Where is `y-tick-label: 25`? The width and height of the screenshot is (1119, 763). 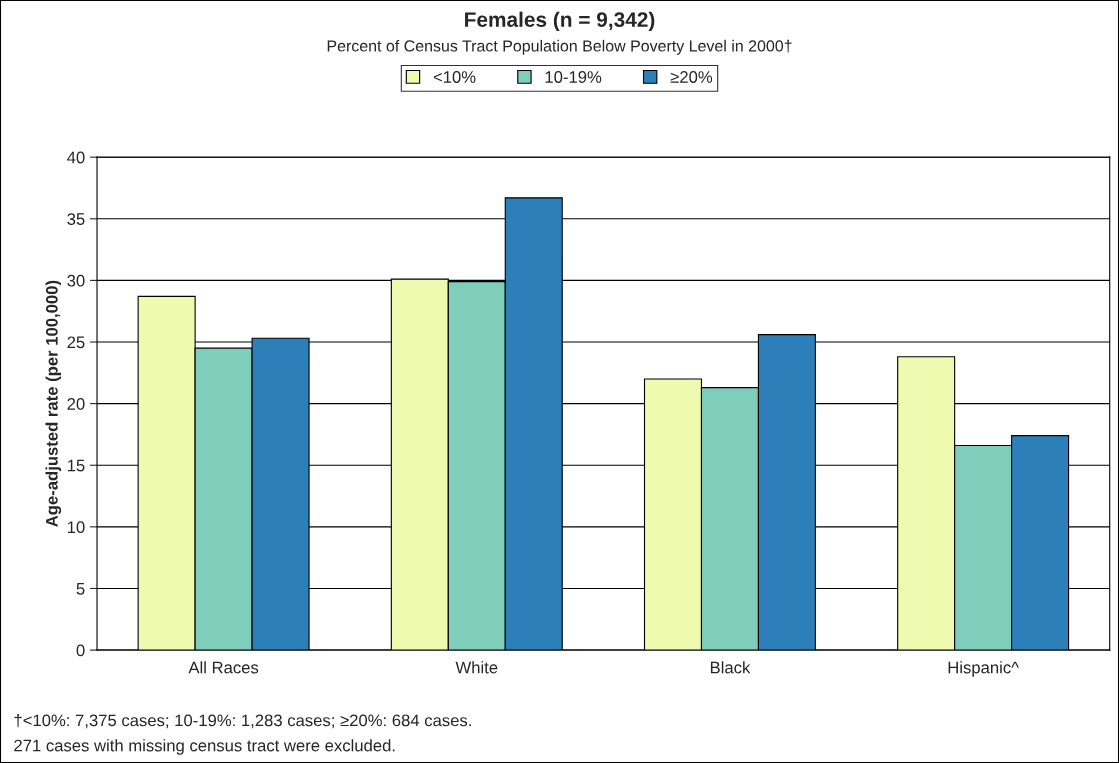
y-tick-label: 25 is located at coordinates (76, 342).